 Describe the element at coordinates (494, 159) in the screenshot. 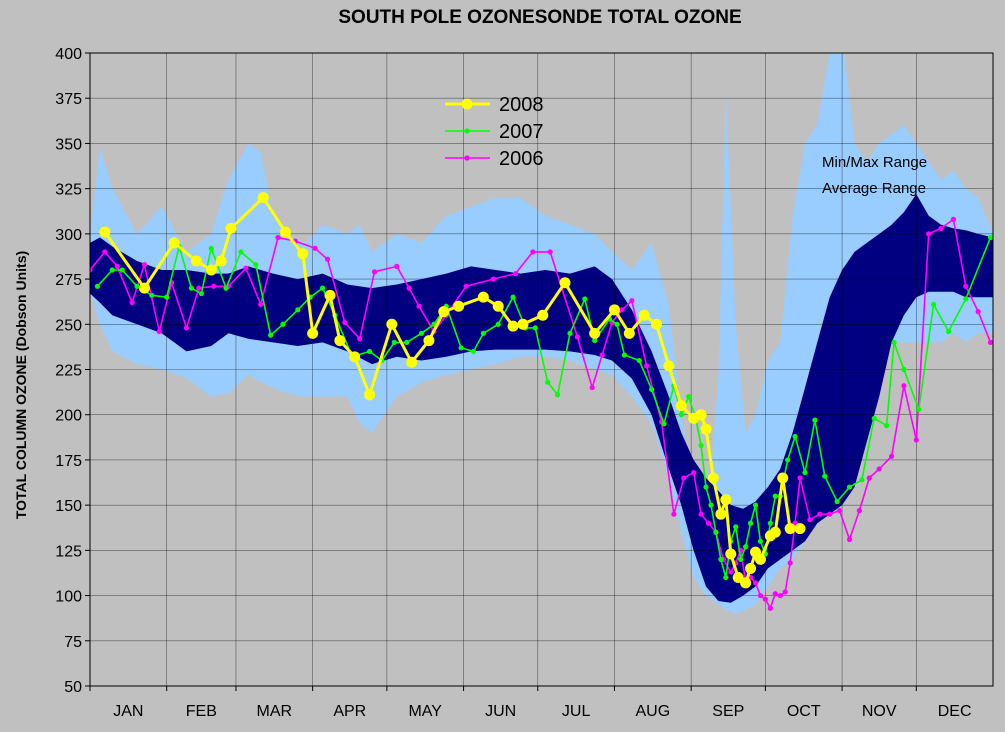

I see `legend-item-2006: 2006` at that location.